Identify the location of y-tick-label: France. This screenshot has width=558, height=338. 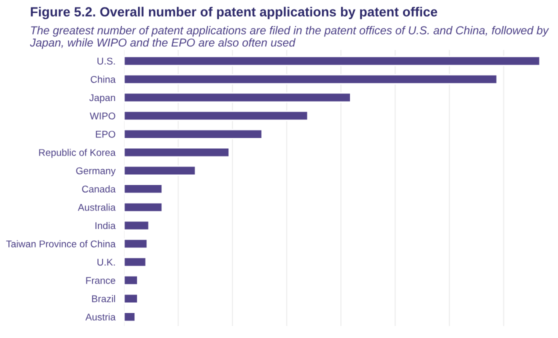
(101, 280).